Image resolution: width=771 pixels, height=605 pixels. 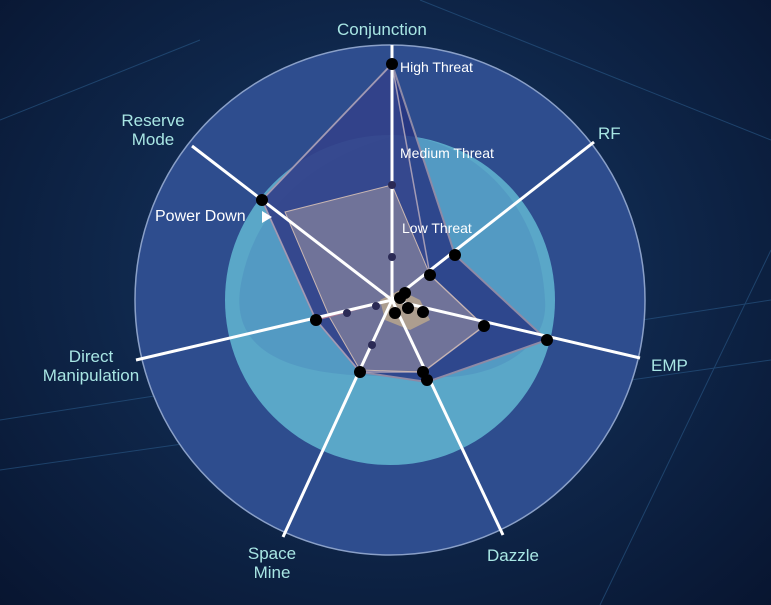 What do you see at coordinates (382, 29) in the screenshot?
I see `axis-label-conjunction: Conjunction` at bounding box center [382, 29].